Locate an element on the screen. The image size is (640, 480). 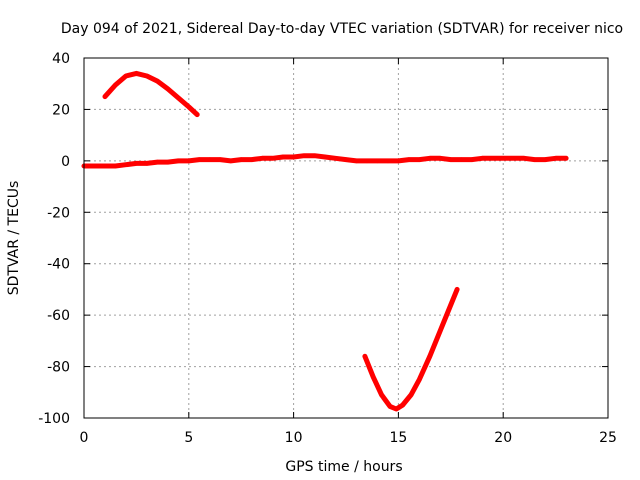
y-tick-label: -20 is located at coordinates (58, 213).